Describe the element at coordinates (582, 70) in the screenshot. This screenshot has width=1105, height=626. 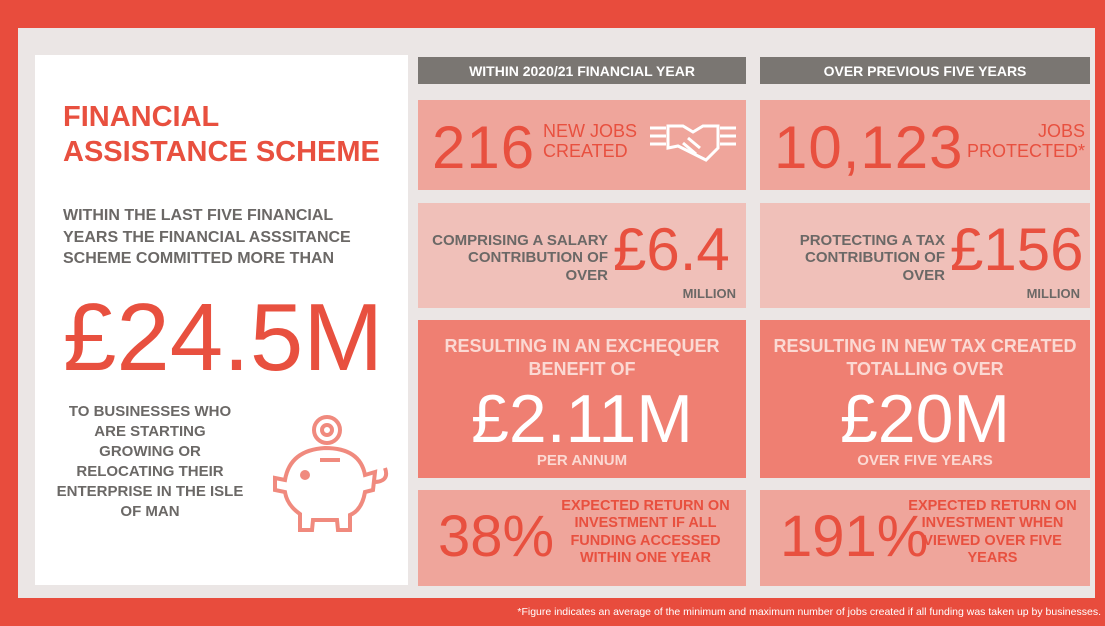
I see `column-header: WITHIN 2020/21 FINANCIAL YEAR` at that location.